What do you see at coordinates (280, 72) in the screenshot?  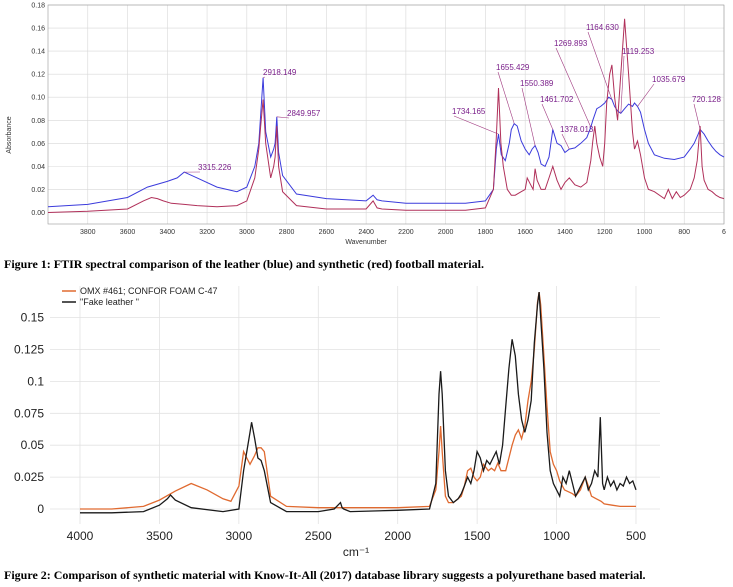 I see `annotation-label: 2918.149` at bounding box center [280, 72].